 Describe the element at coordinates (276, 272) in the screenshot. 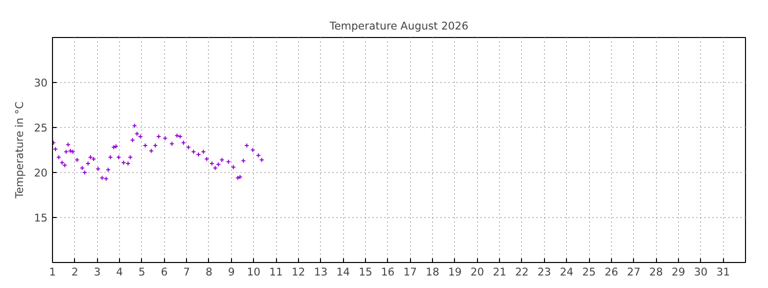

I see `x-tick-label: 11` at that location.